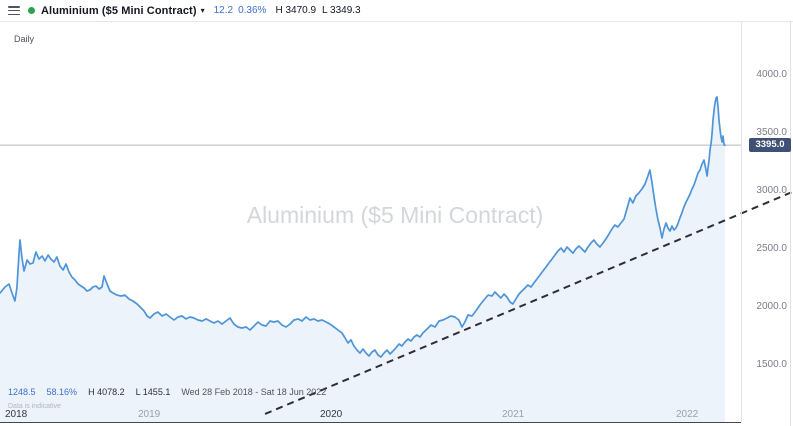  What do you see at coordinates (771, 306) in the screenshot?
I see `price-tick-label: 2000.0` at bounding box center [771, 306].